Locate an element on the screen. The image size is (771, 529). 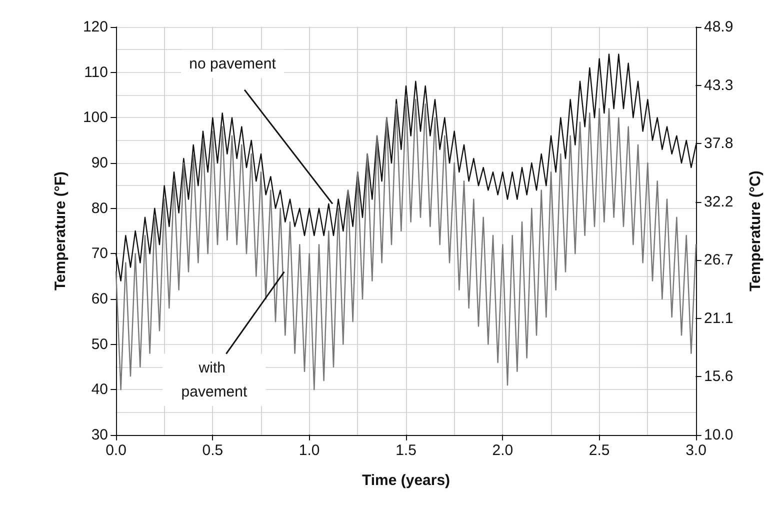
y-tick-label: 50 is located at coordinates (99, 344).